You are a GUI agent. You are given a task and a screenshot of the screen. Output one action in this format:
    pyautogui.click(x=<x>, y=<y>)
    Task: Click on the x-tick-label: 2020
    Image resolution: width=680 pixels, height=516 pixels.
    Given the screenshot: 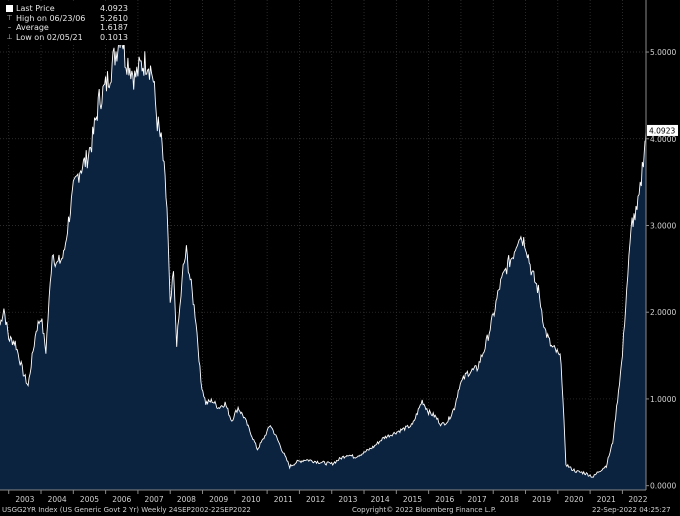 What is the action you would take?
    pyautogui.click(x=573, y=499)
    